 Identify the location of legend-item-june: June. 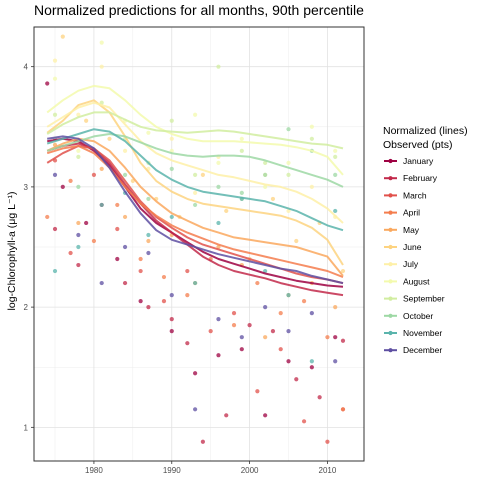
(403, 247).